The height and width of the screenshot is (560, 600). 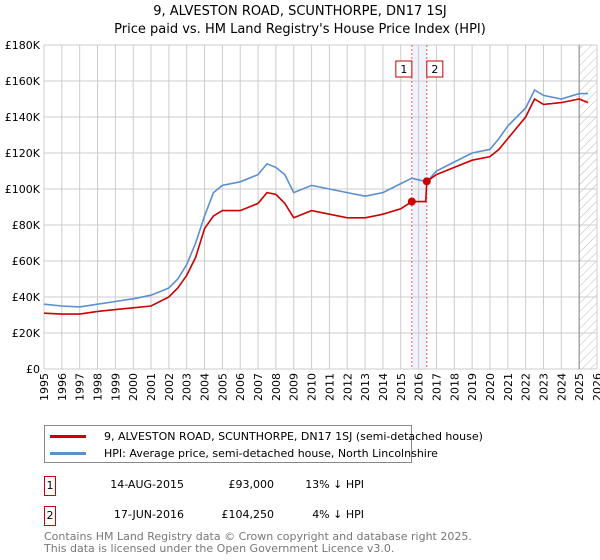 What do you see at coordinates (258, 387) in the screenshot?
I see `x-tick-label: 2007` at bounding box center [258, 387].